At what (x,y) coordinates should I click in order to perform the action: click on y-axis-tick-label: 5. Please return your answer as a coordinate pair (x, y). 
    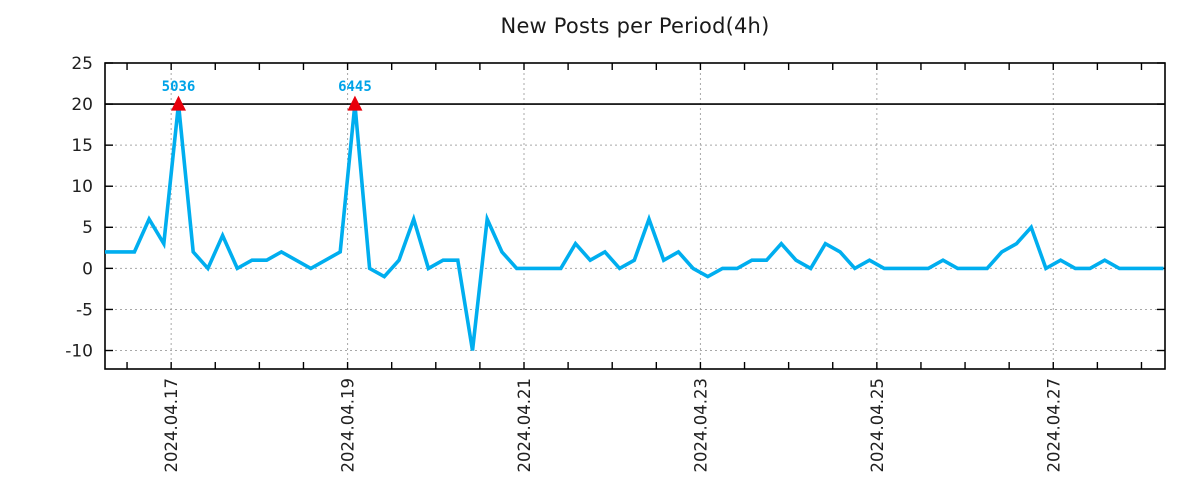
    Looking at the image, I should click on (87, 228).